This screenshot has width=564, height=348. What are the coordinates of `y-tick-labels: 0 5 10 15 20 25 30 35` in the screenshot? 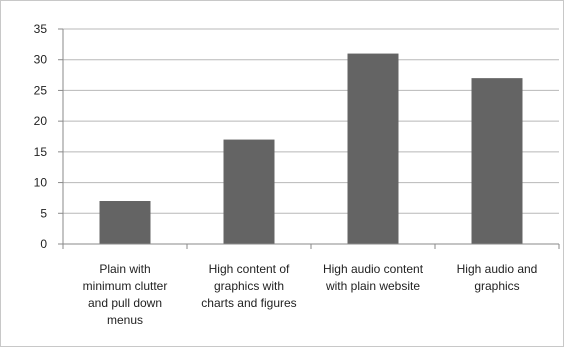 It's located at (48, 136).